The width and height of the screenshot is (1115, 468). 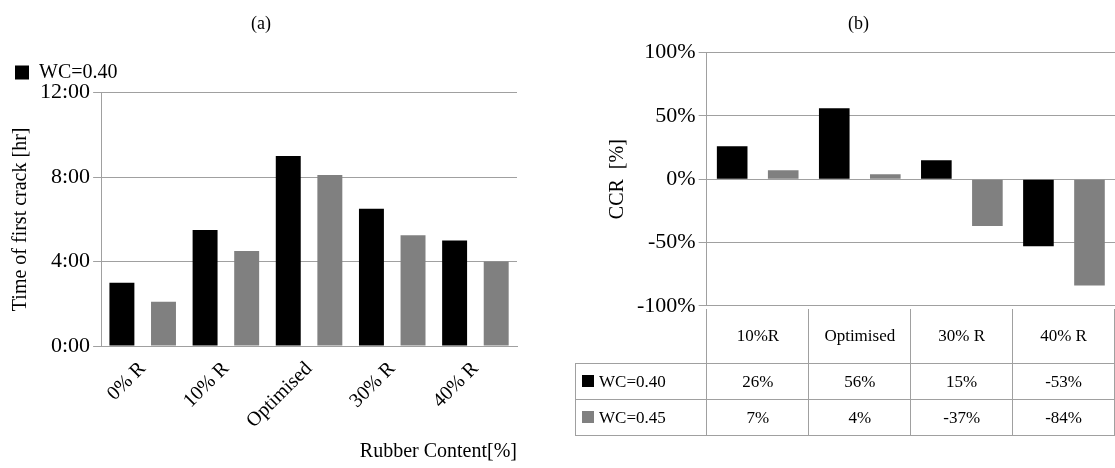 I want to click on y-tick-label: -100%, so click(x=666, y=304).